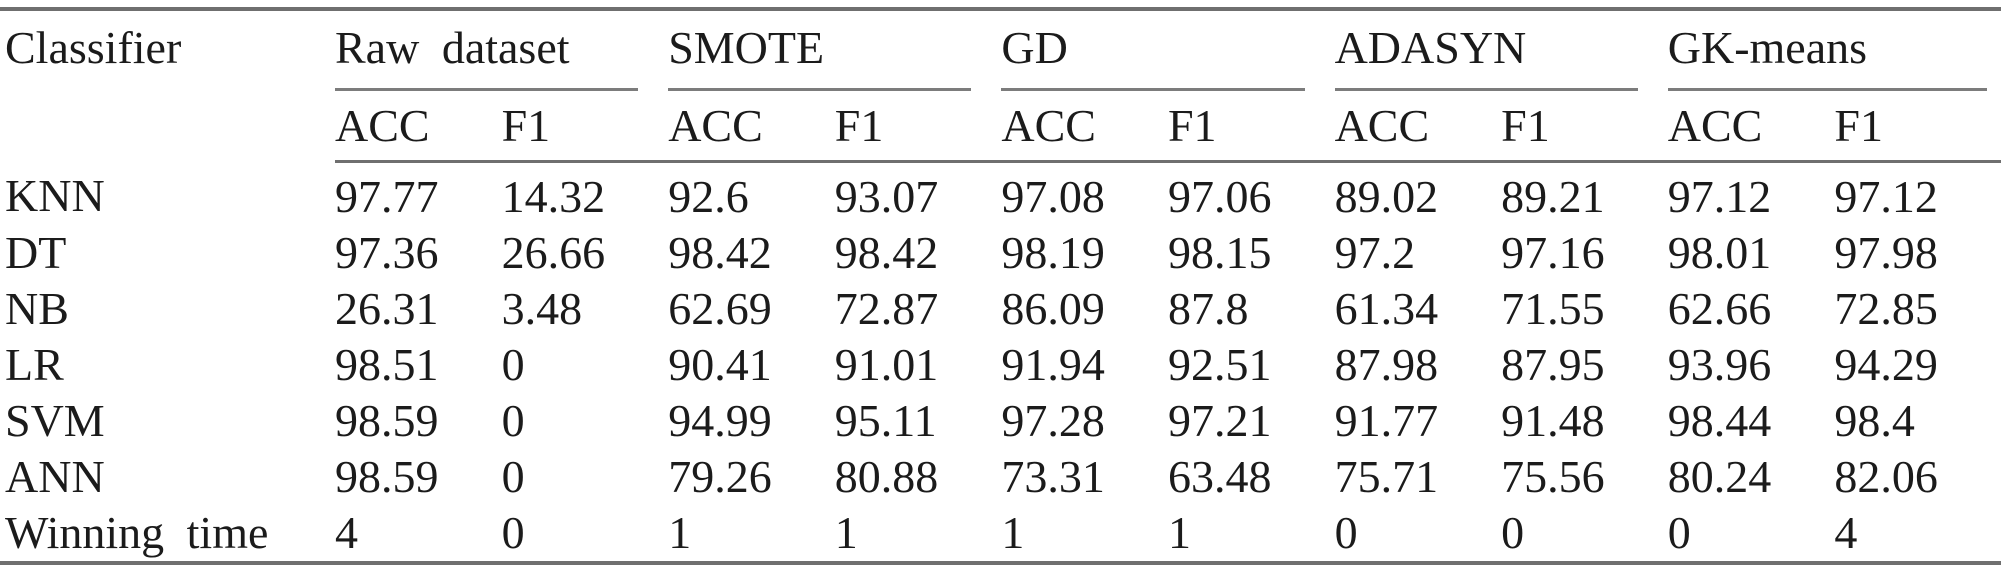 Image resolution: width=2001 pixels, height=565 pixels. What do you see at coordinates (1553, 252) in the screenshot?
I see `cell-value: 97.16` at bounding box center [1553, 252].